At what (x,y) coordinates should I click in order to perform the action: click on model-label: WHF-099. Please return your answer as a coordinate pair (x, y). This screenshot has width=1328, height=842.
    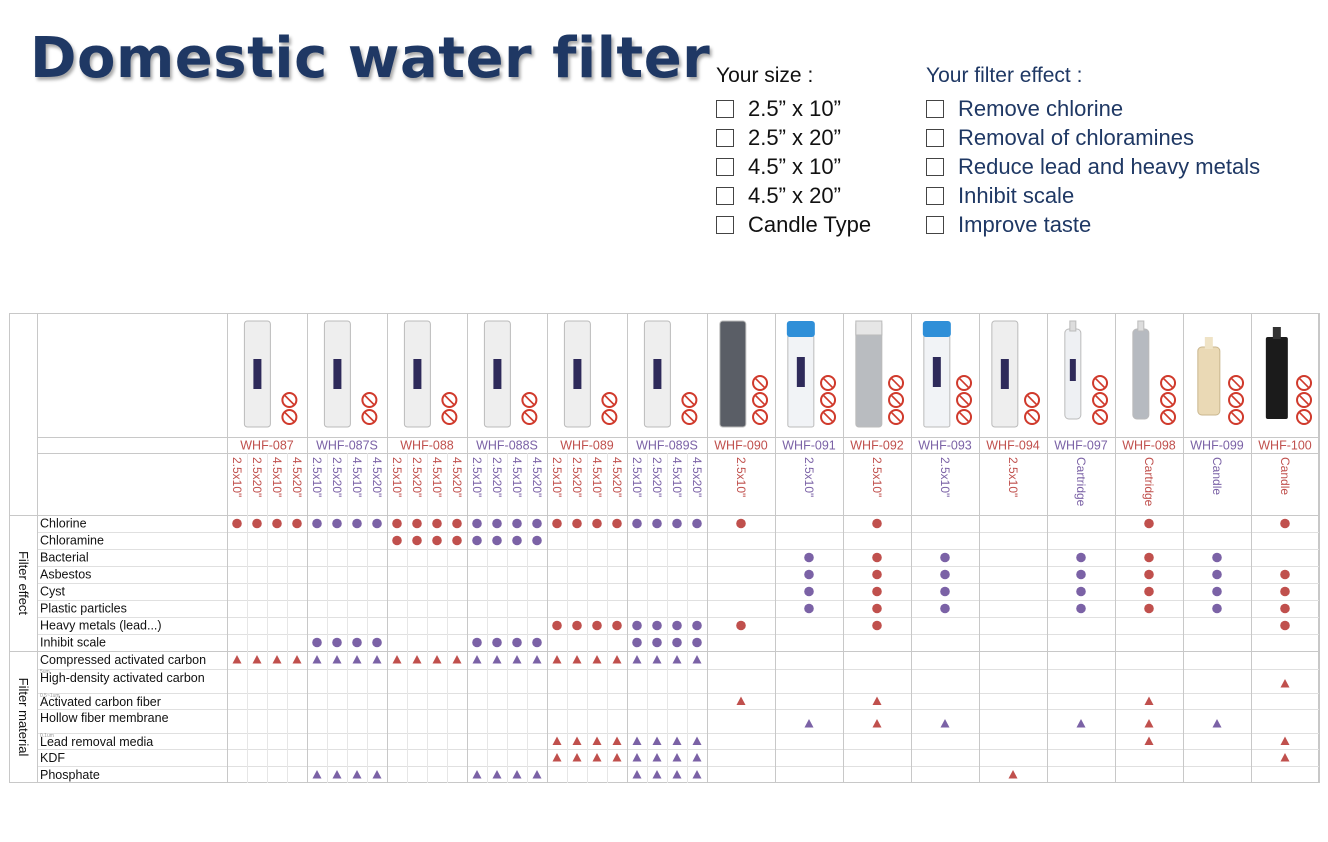
    Looking at the image, I should click on (1217, 446).